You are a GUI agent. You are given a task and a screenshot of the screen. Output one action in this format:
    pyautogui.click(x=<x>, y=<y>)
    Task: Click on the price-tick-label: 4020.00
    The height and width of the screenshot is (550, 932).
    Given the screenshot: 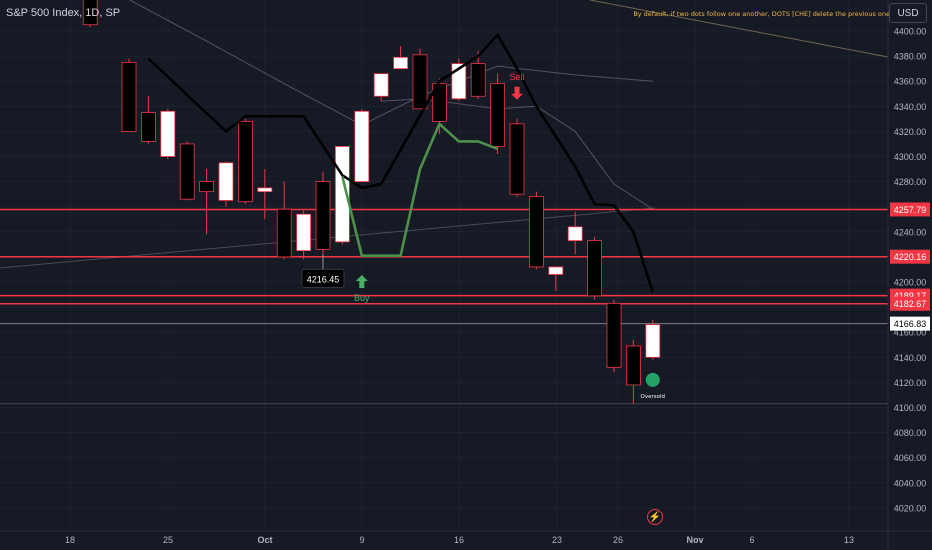 What is the action you would take?
    pyautogui.click(x=910, y=508)
    